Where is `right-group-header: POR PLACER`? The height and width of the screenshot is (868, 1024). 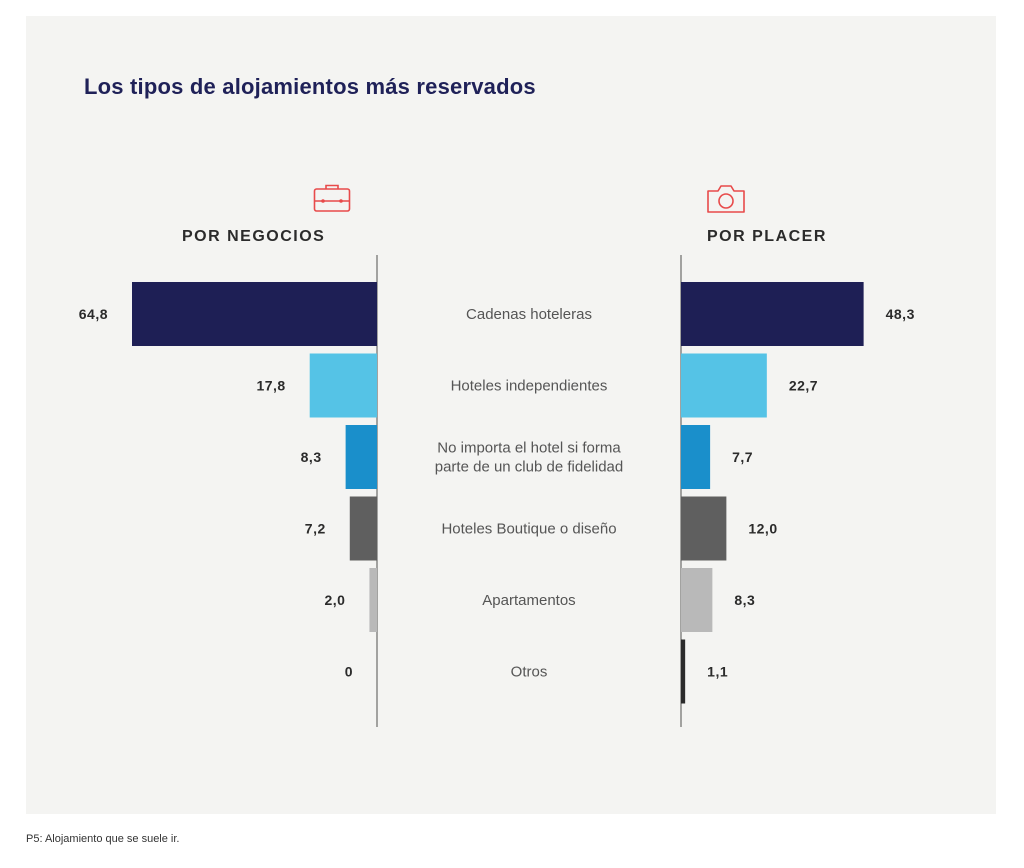 right-group-header: POR PLACER is located at coordinates (767, 236).